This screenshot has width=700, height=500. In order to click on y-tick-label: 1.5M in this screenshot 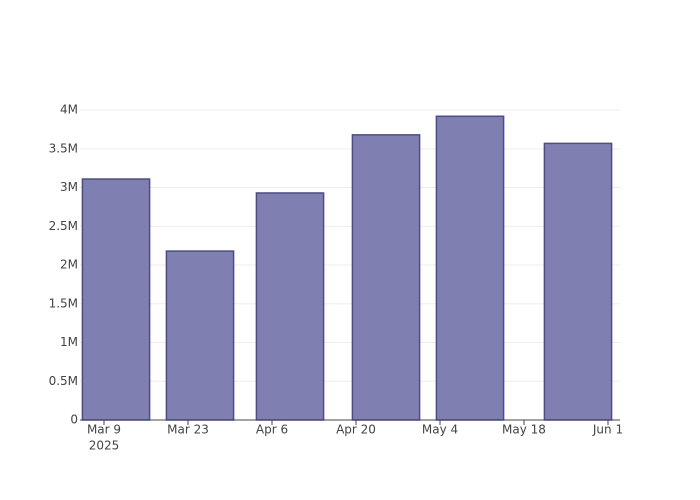, I will do `click(63, 303)`.